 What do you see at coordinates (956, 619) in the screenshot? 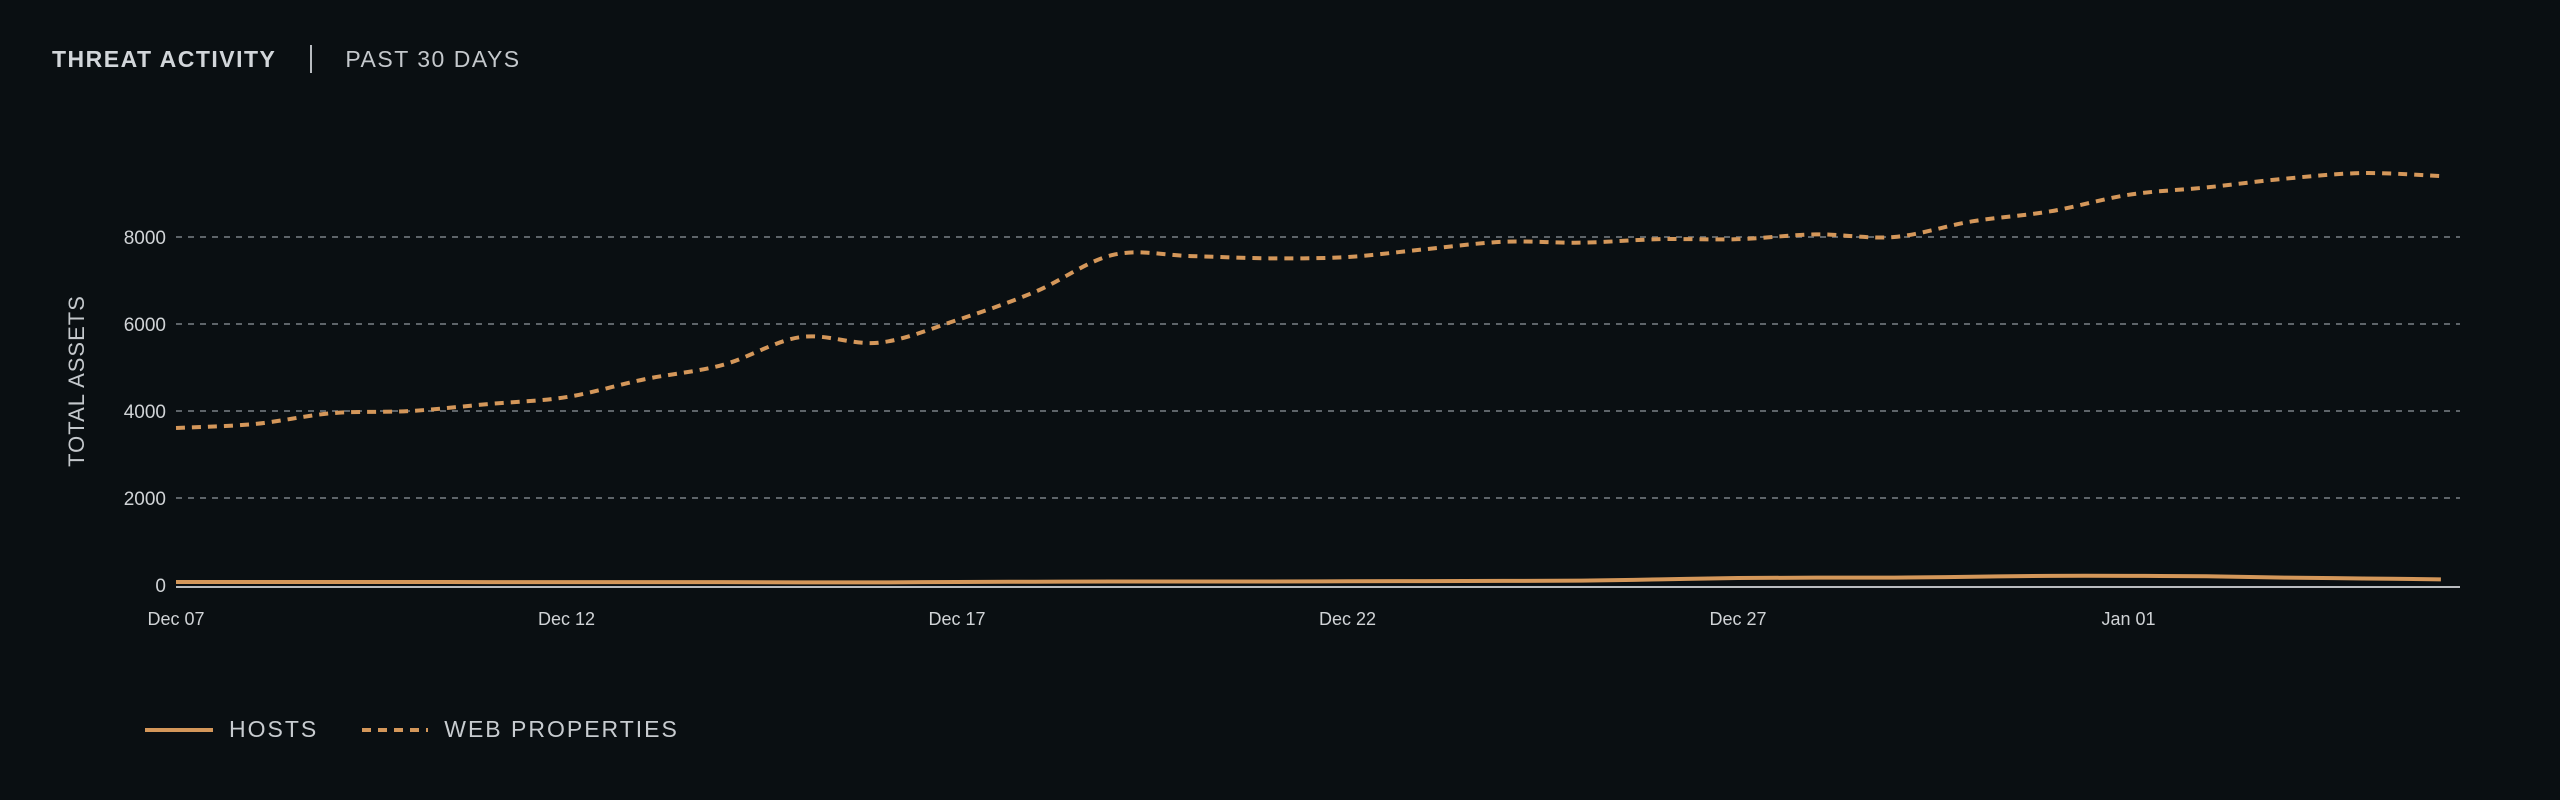
I see `x-tick-label: Dec 17` at bounding box center [956, 619].